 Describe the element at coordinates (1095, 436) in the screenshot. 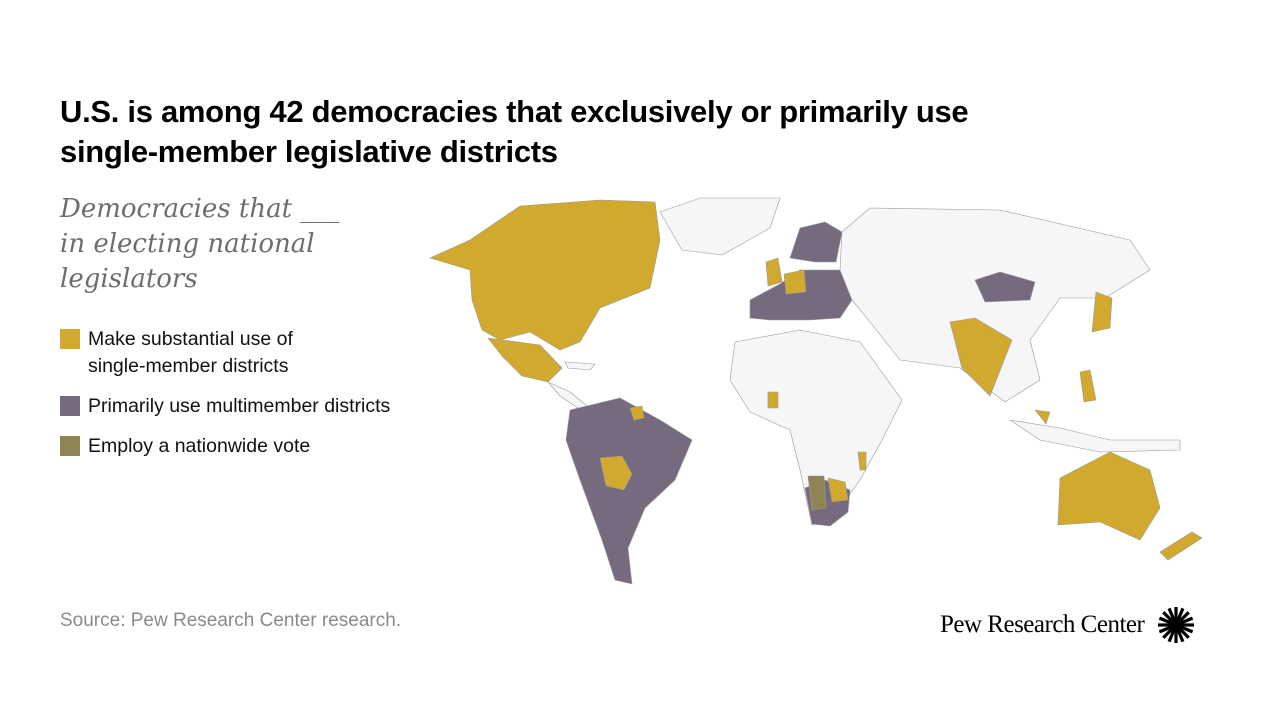

I see `indonesia` at that location.